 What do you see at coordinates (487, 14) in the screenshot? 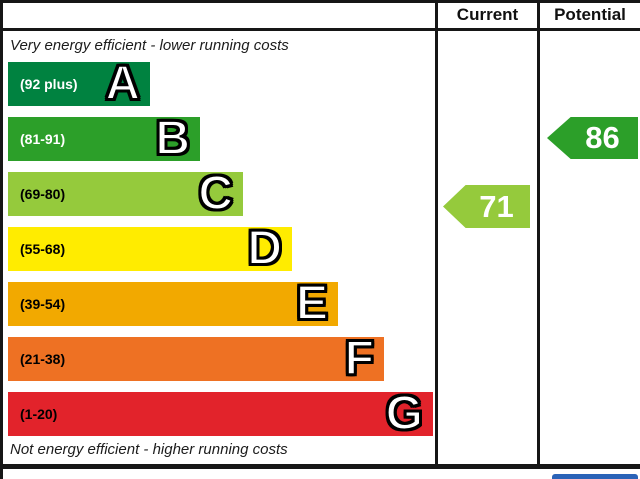
I see `current-column-header: Current` at bounding box center [487, 14].